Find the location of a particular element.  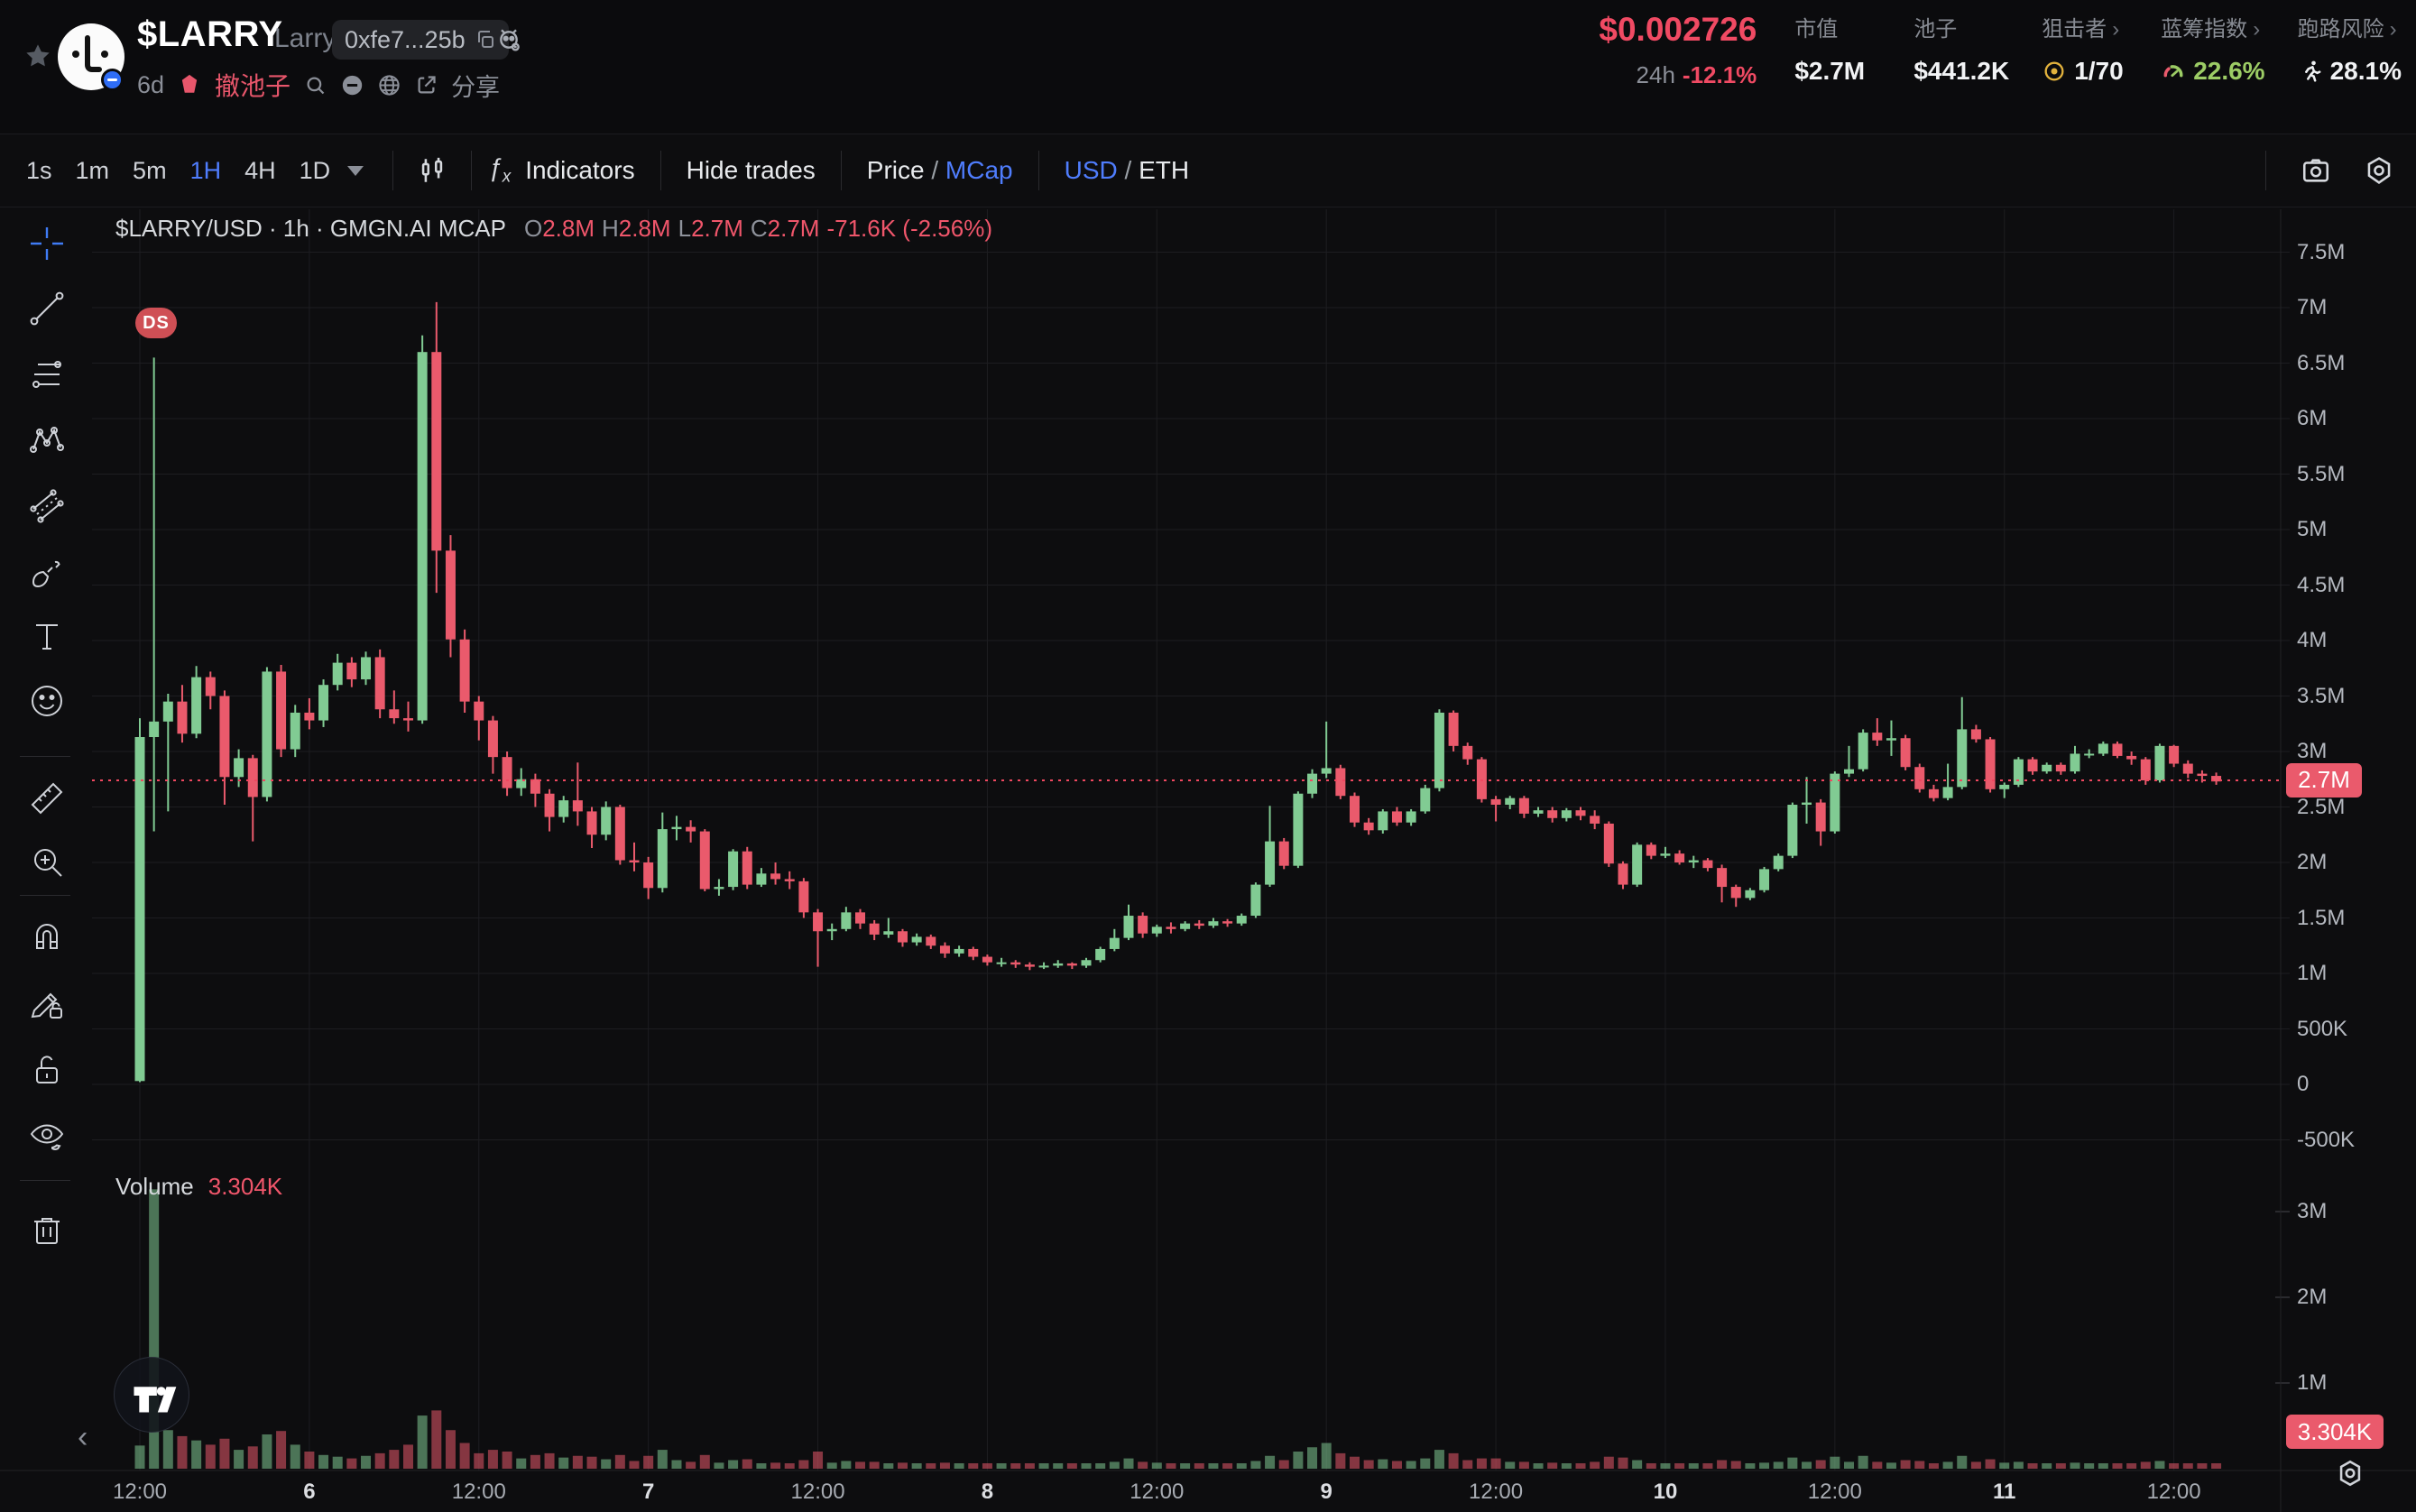

rug-alert-icon is located at coordinates (189, 84).